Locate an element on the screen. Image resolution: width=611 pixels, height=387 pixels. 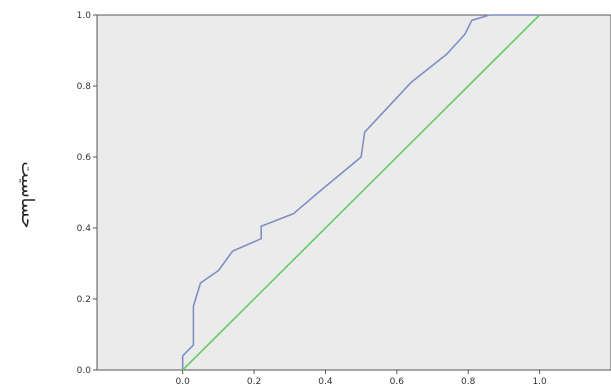
x-tick-label: 0.2 is located at coordinates (254, 382).